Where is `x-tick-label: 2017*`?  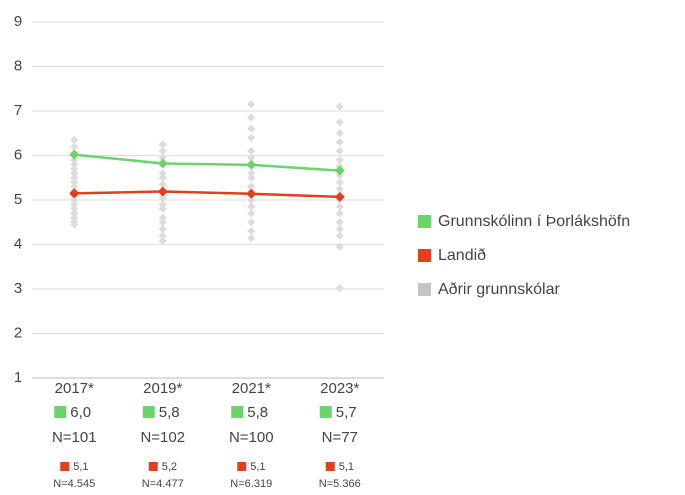 x-tick-label: 2017* is located at coordinates (74, 388).